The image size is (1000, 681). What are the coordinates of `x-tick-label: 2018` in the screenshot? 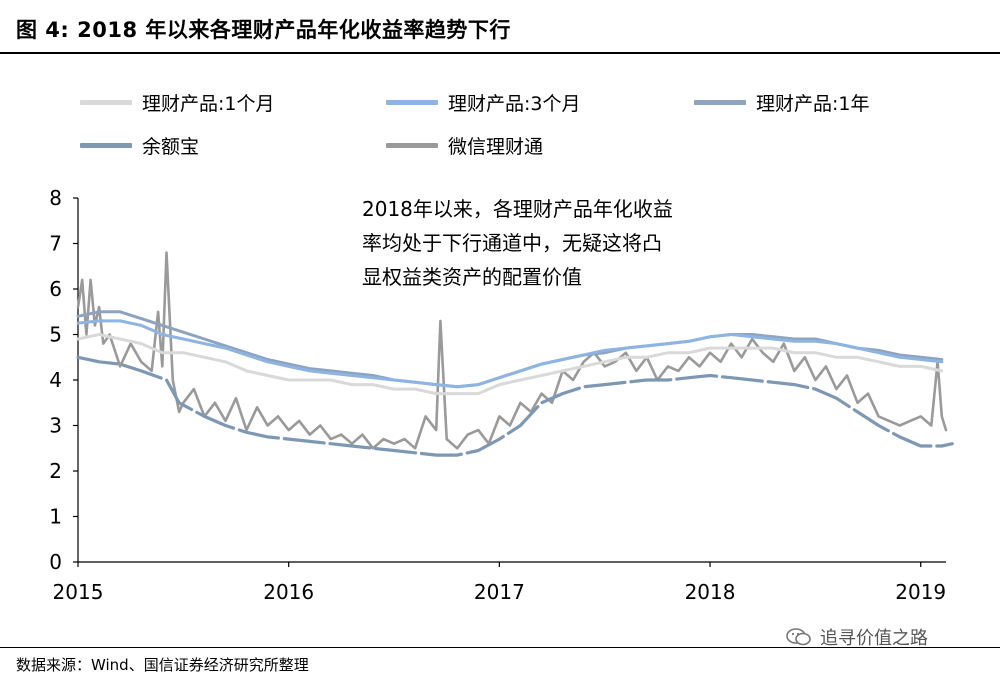 It's located at (710, 592).